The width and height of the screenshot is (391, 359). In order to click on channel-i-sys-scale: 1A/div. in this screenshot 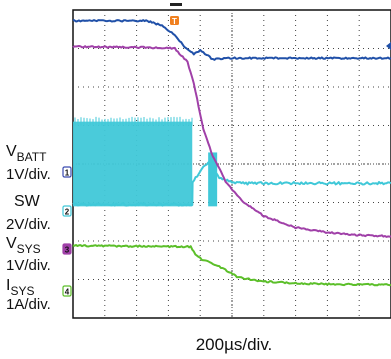, I will do `click(28, 304)`.